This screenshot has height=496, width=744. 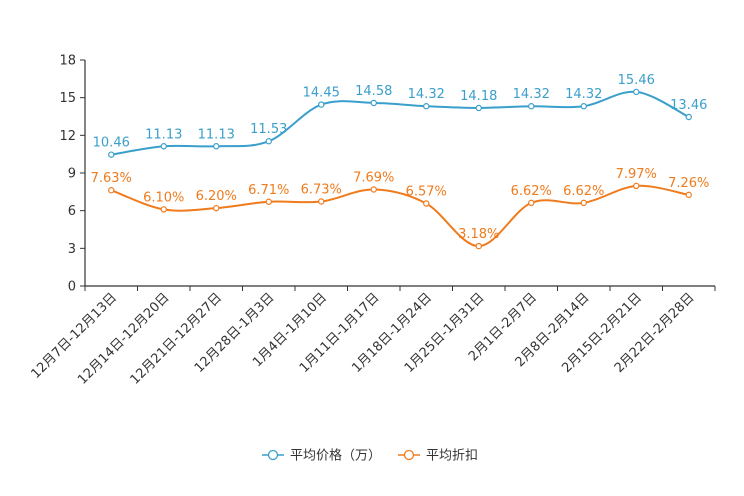 What do you see at coordinates (111, 143) in the screenshot?
I see `data-label: 10.46` at bounding box center [111, 143].